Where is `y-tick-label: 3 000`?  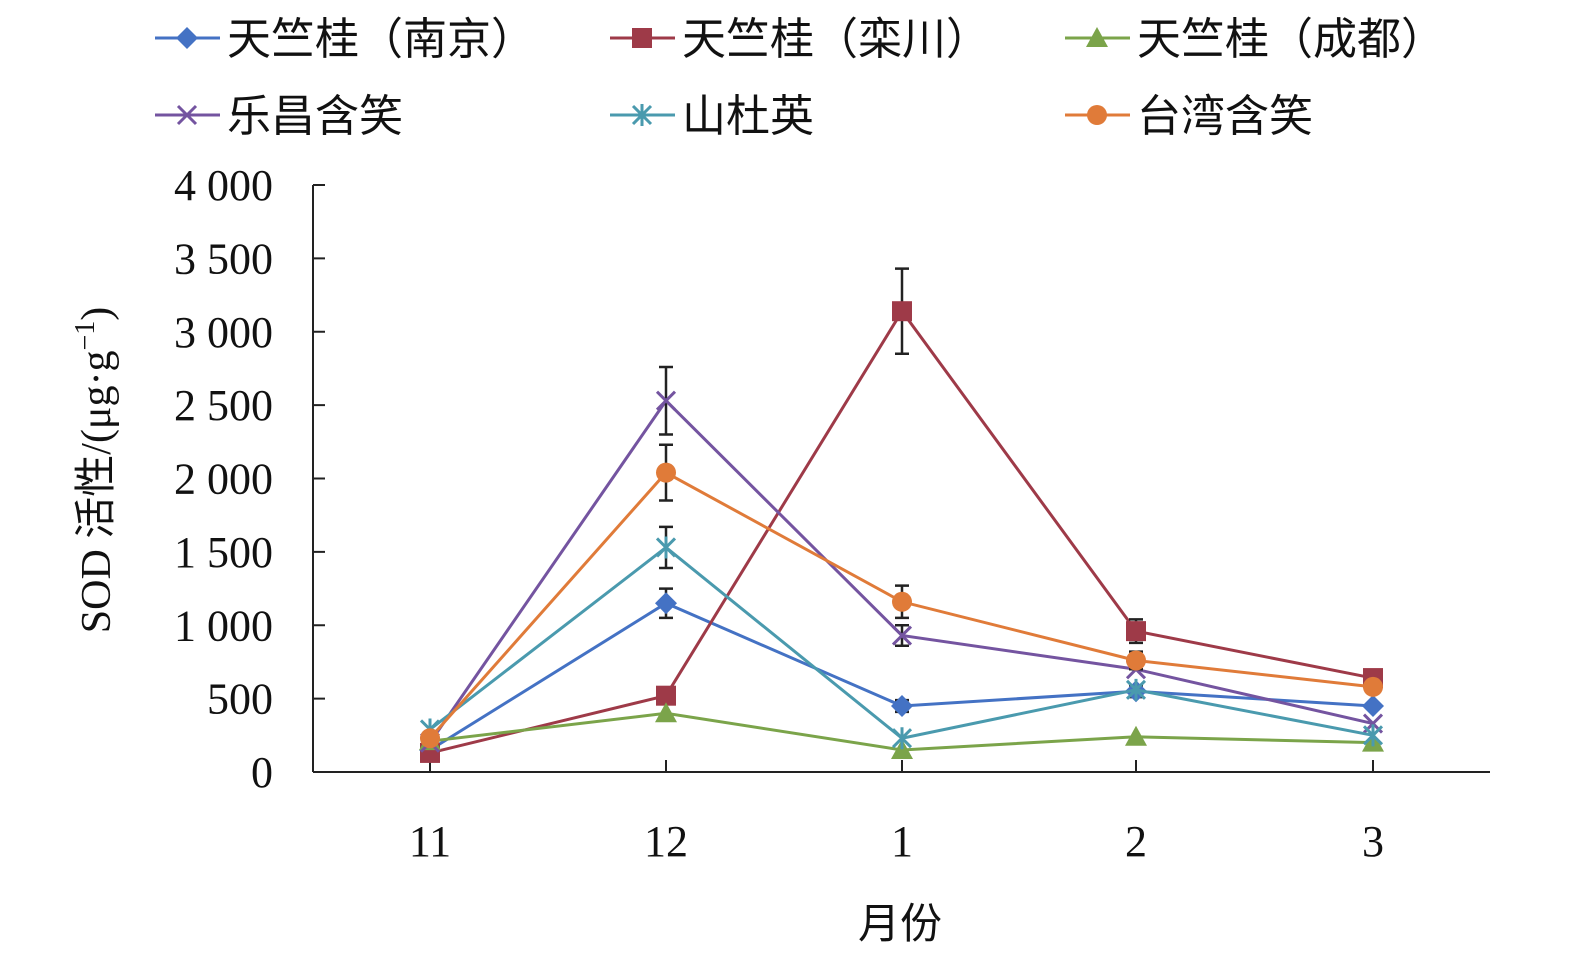
y-tick-label: 3 000 is located at coordinates (223, 332).